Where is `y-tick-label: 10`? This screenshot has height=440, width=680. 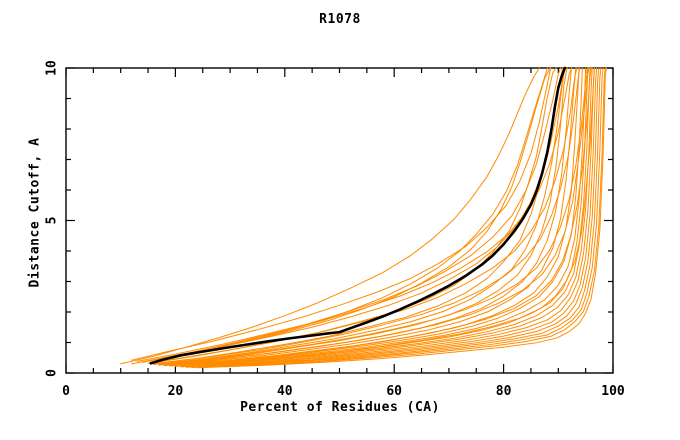
y-tick-label: 10 is located at coordinates (52, 68).